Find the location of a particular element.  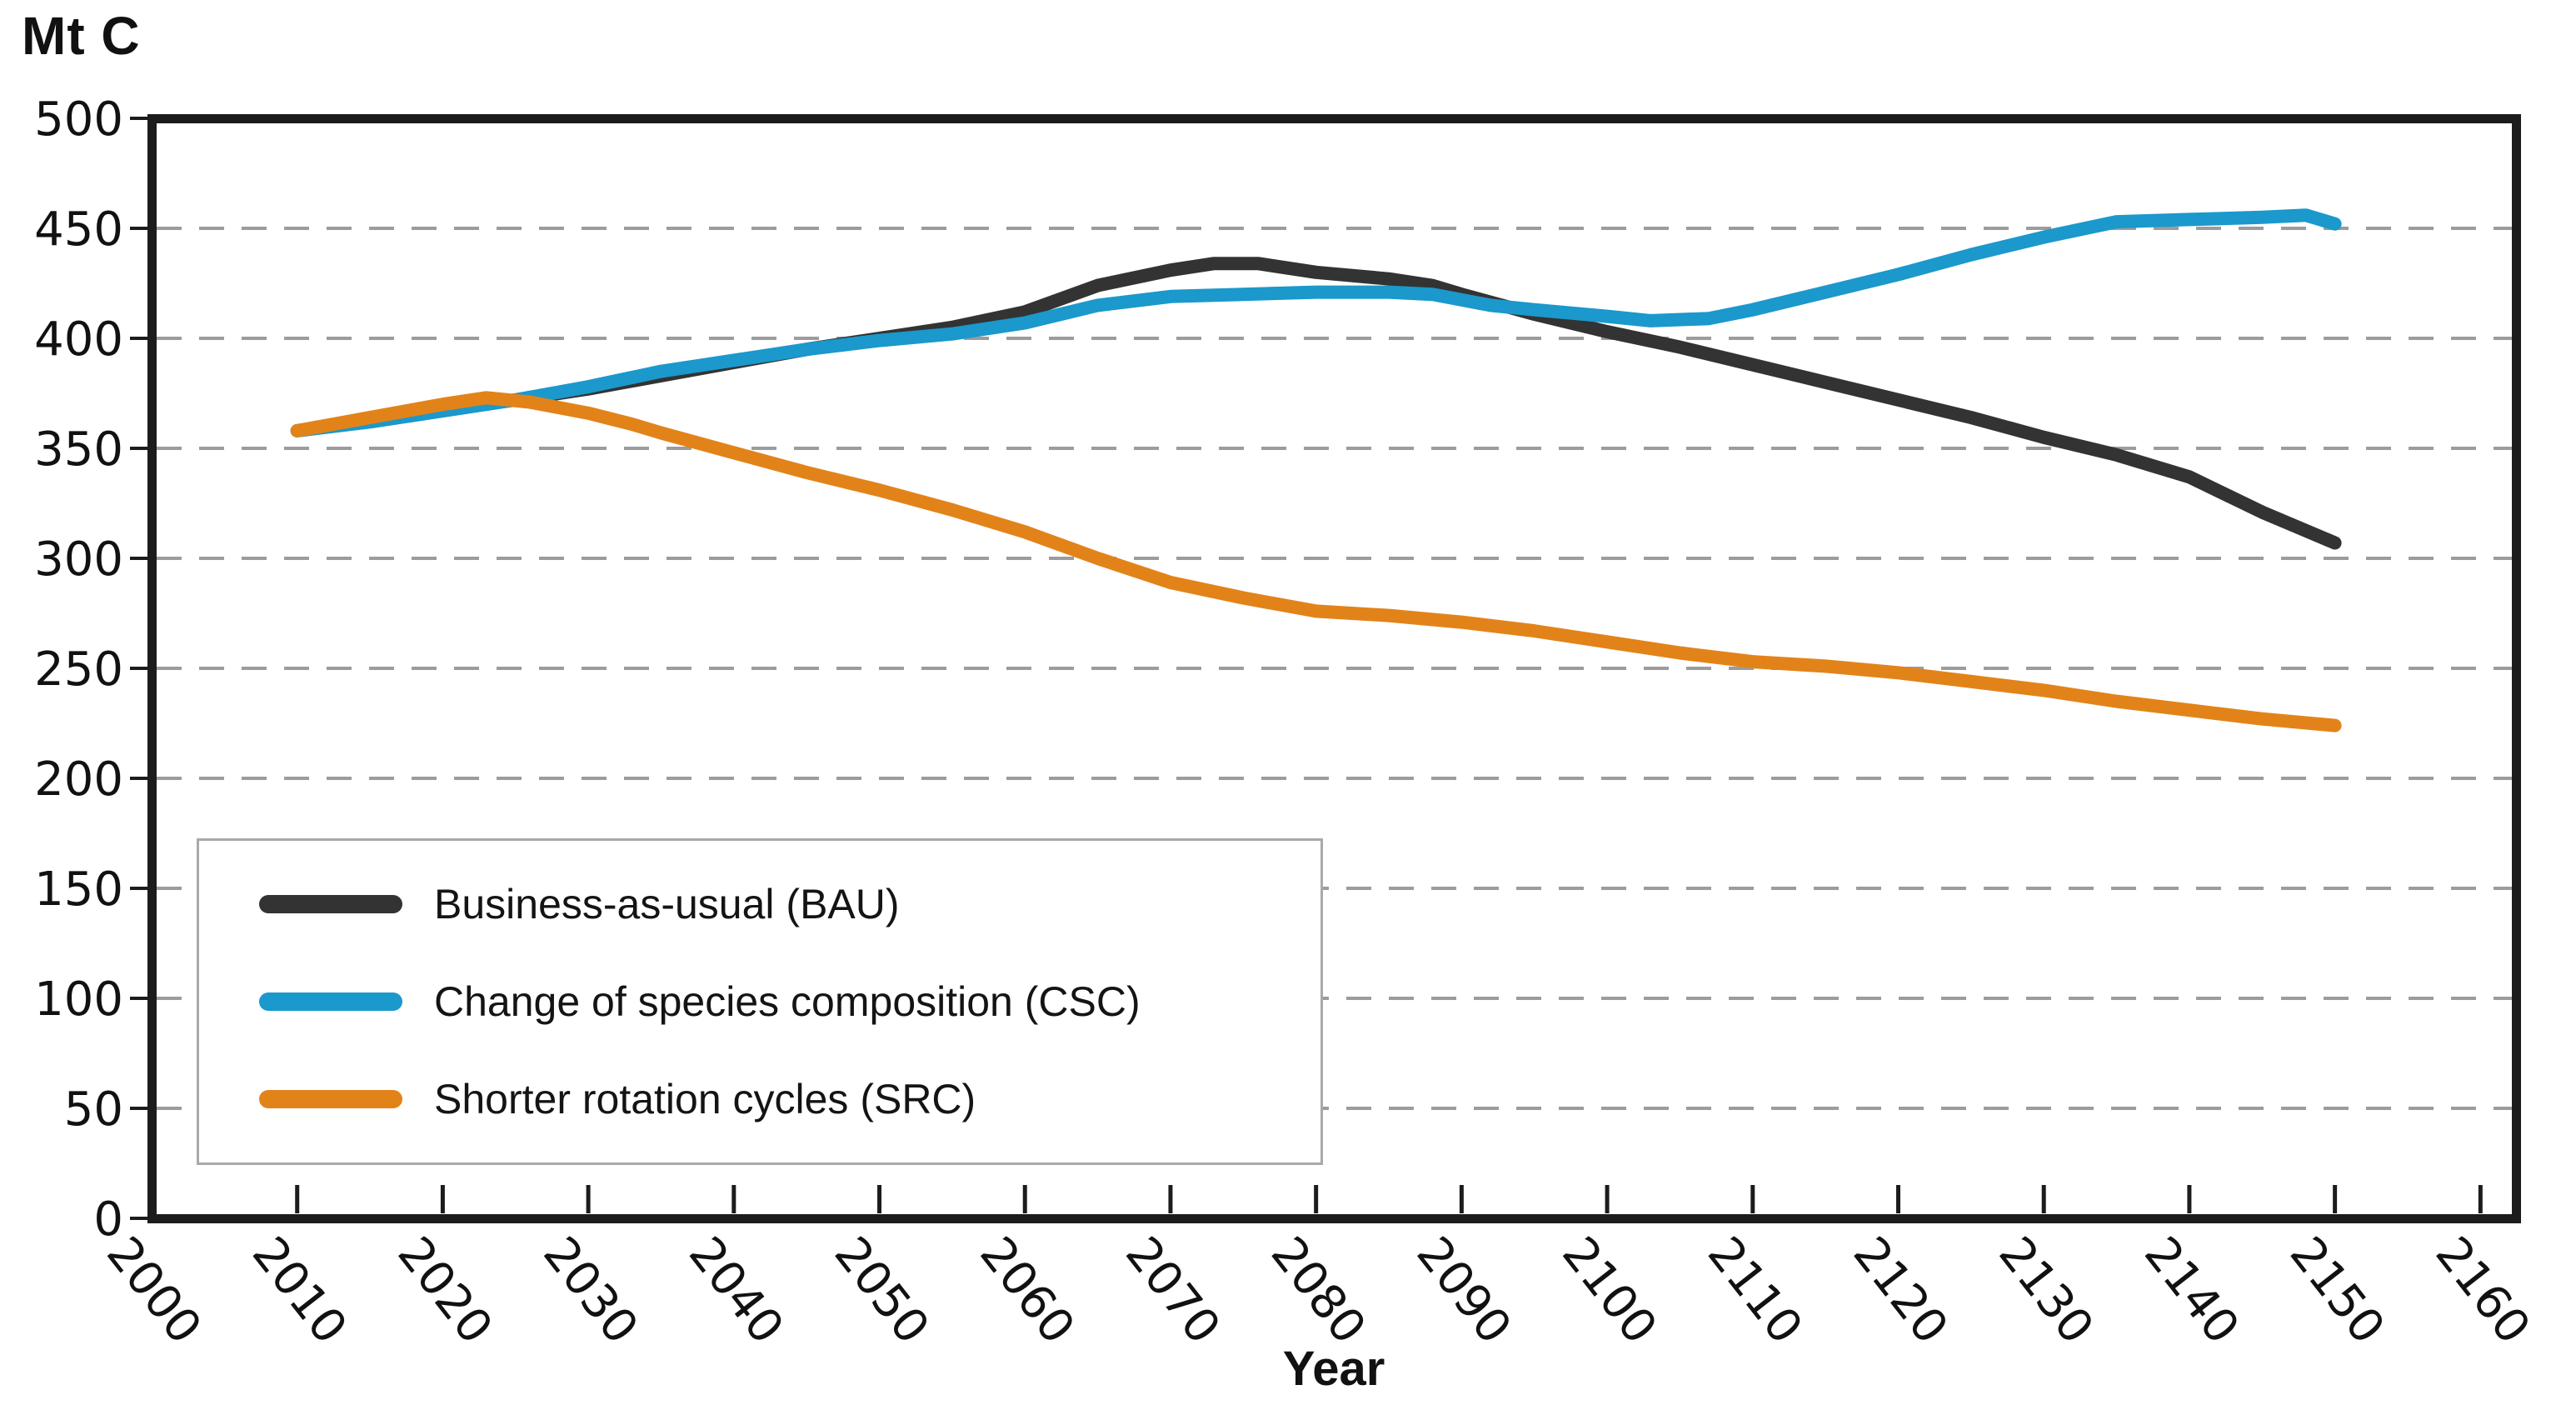

x-tick-label: 2050 is located at coordinates (882, 1290).